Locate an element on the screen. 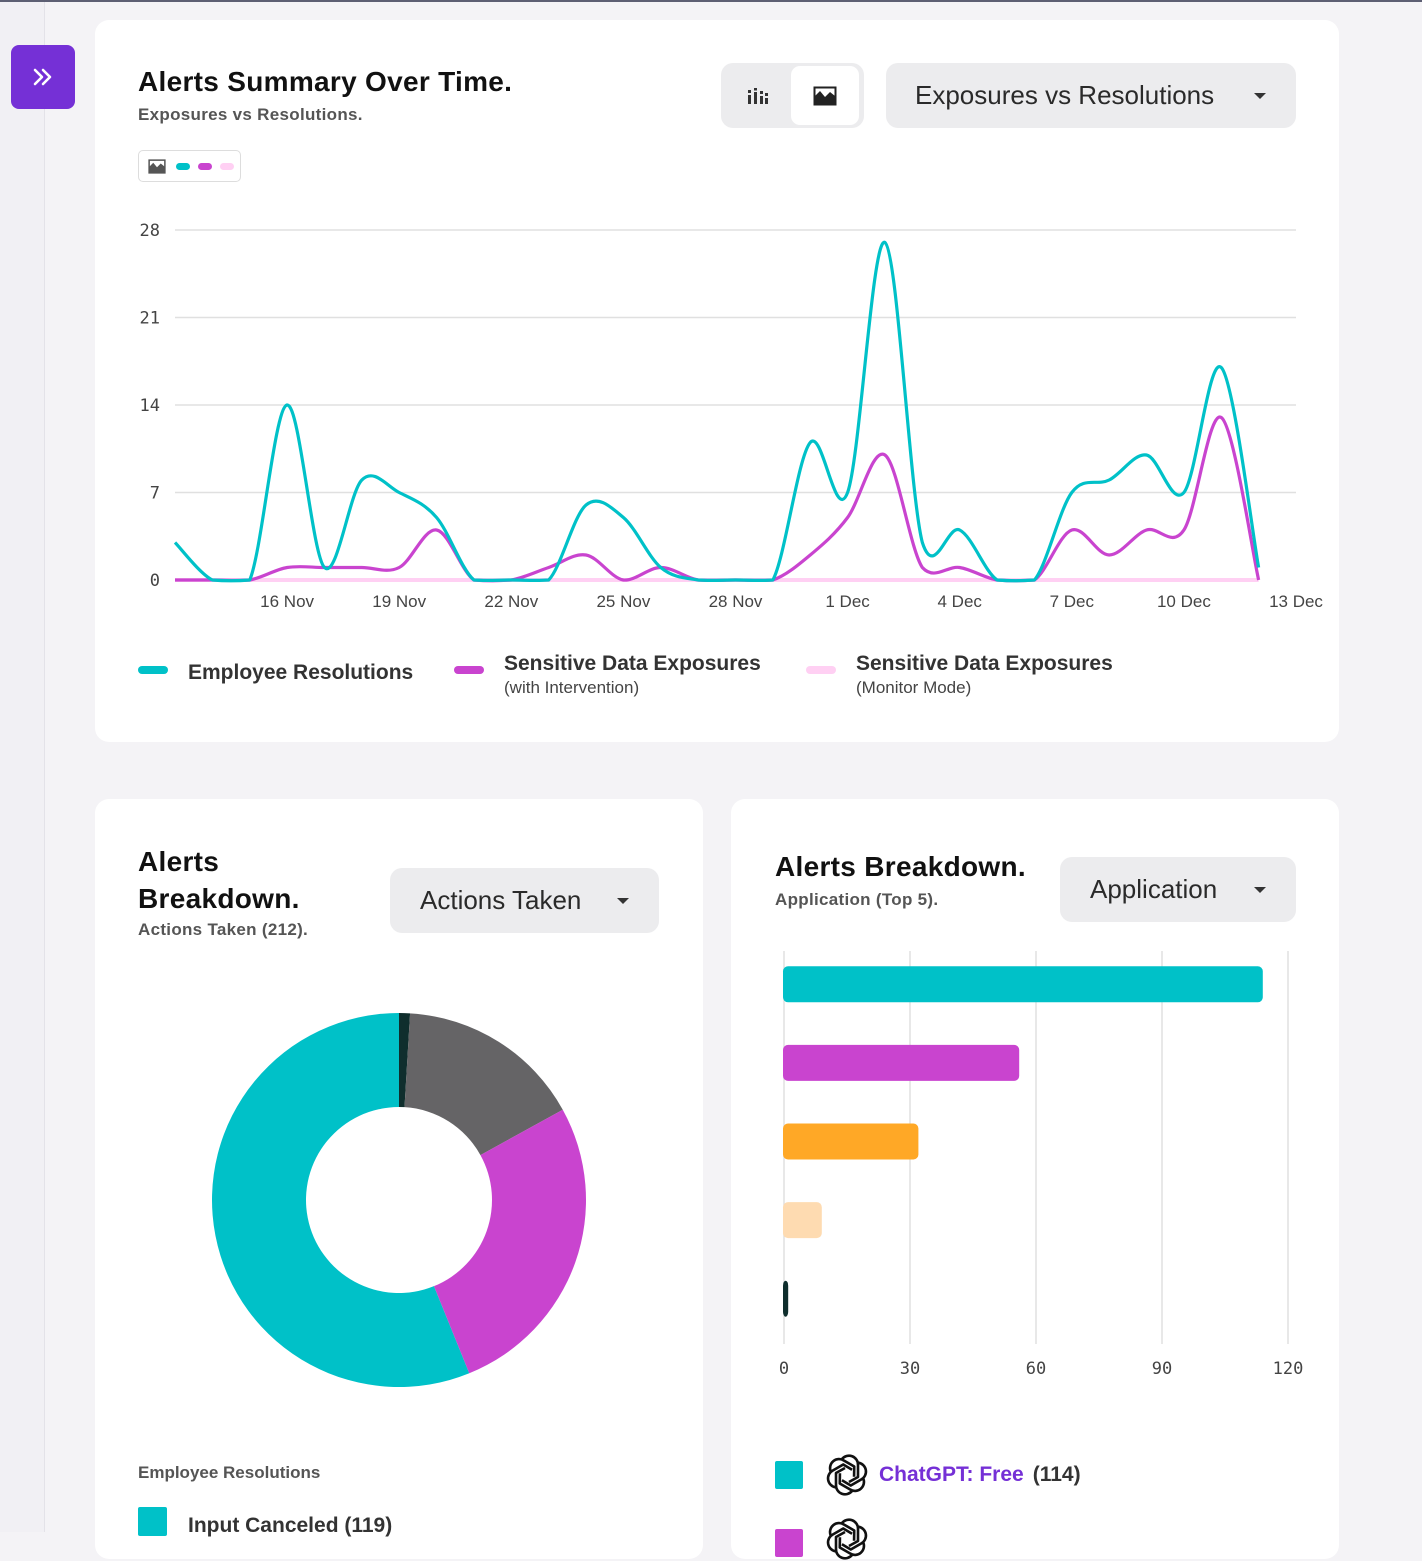  app-list-item: ChatGPT: Free (114) is located at coordinates (928, 1475).